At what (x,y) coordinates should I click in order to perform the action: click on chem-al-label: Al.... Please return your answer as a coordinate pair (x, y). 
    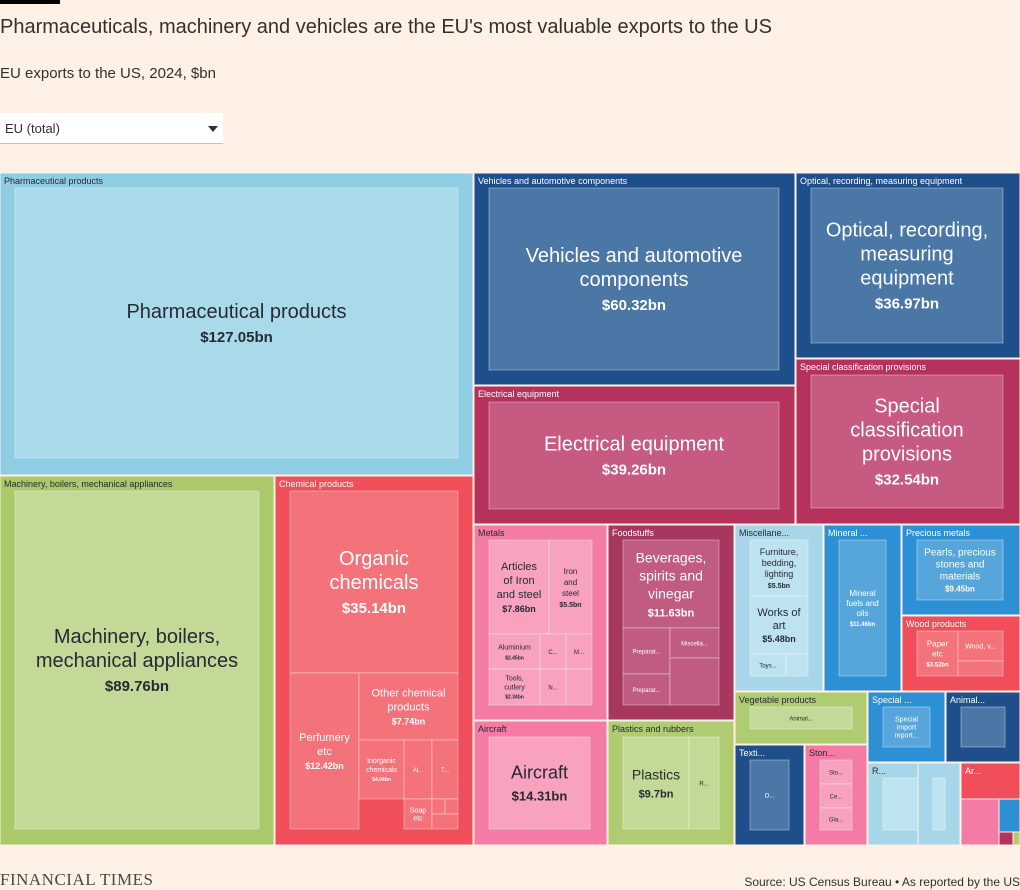
    Looking at the image, I should click on (418, 771).